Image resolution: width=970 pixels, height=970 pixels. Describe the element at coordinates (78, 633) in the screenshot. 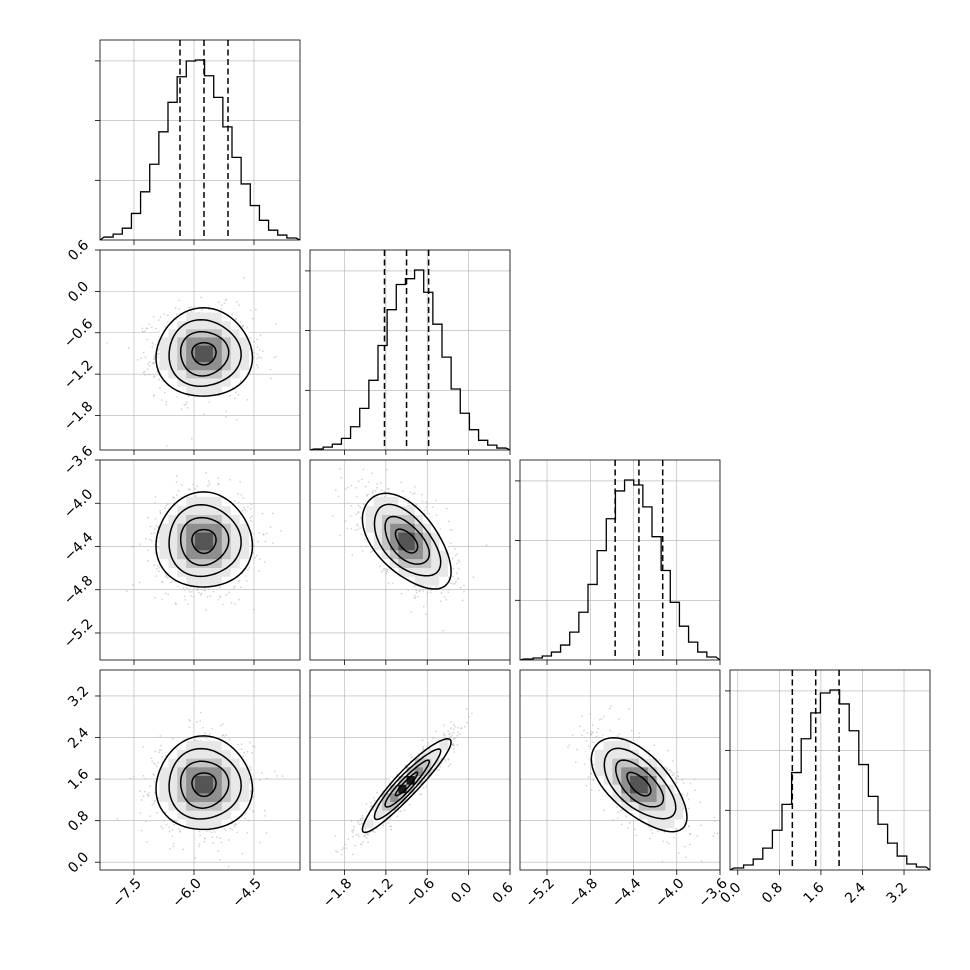

I see `y-tick-label: −5.2` at that location.